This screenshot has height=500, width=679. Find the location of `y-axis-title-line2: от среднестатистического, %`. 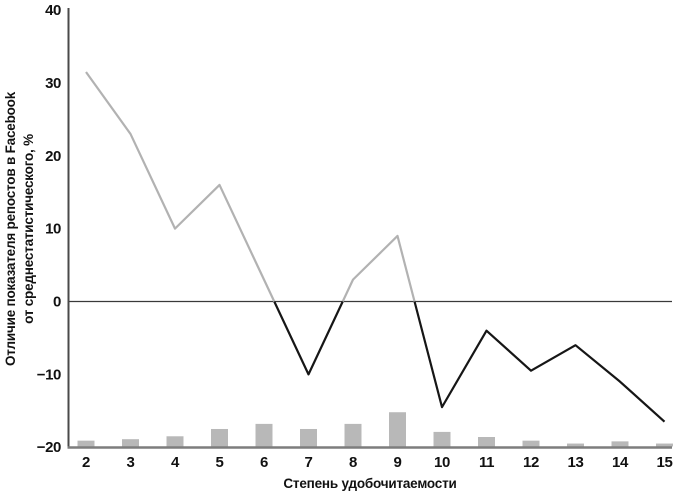

y-axis-title-line2: от среднестатистического, % is located at coordinates (28, 229).